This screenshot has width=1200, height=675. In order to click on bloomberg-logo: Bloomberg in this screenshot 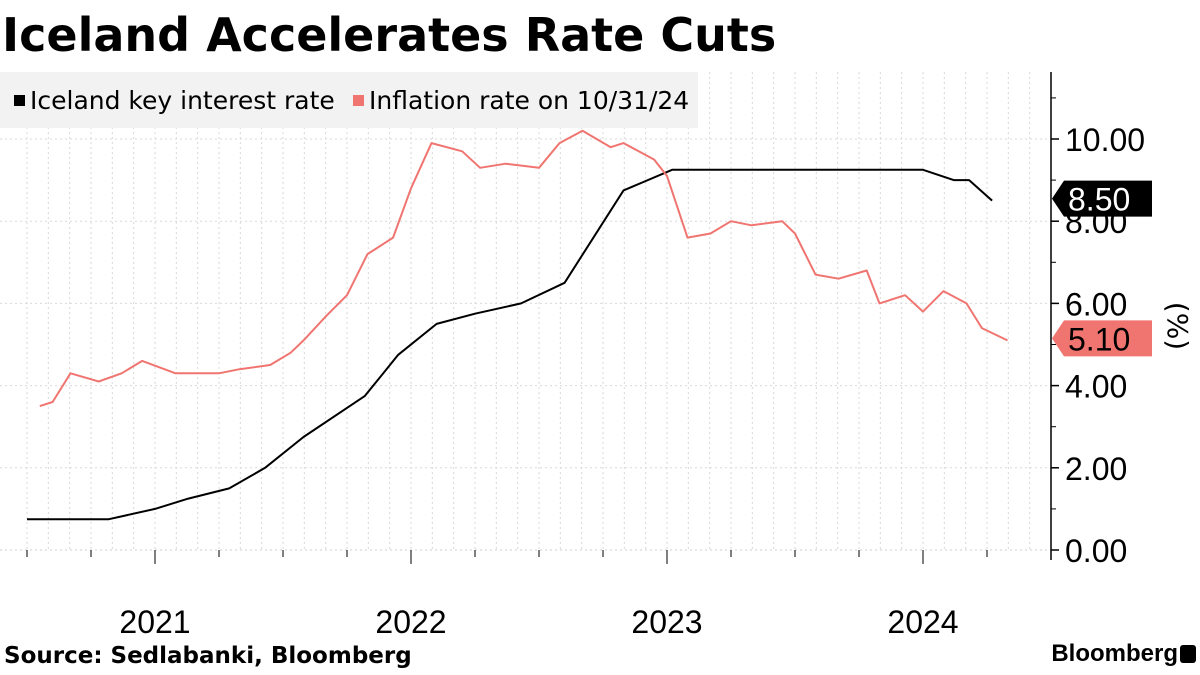, I will do `click(1123, 654)`.